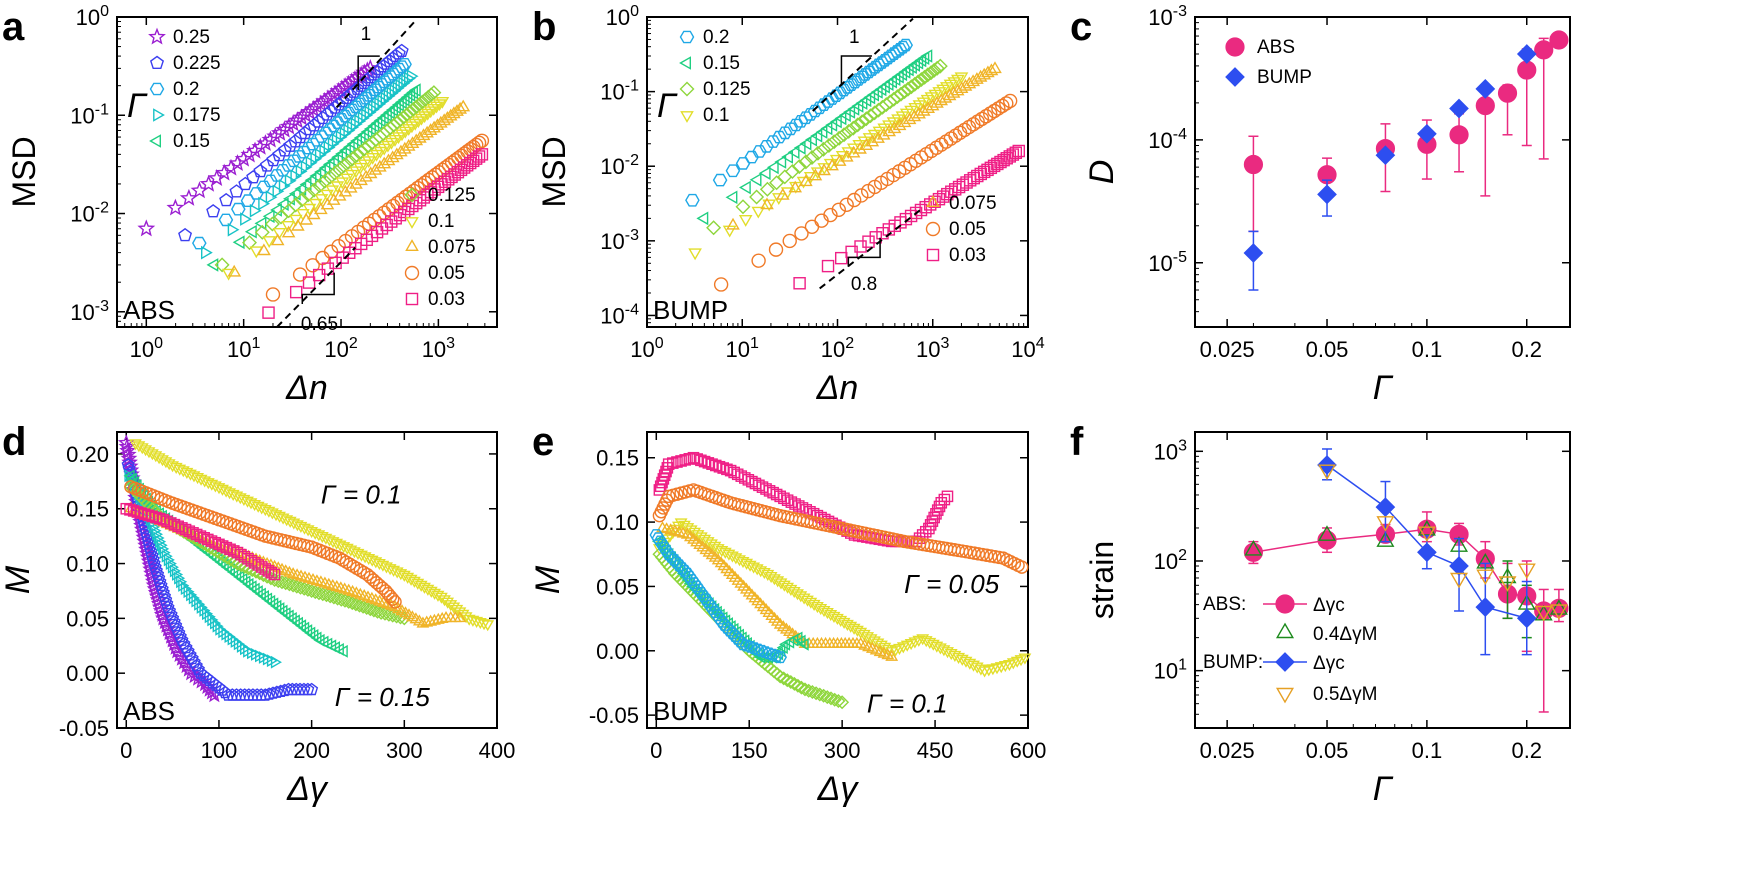 Image resolution: width=1750 pixels, height=888 pixels. I want to click on series-0.03, so click(909, 217).